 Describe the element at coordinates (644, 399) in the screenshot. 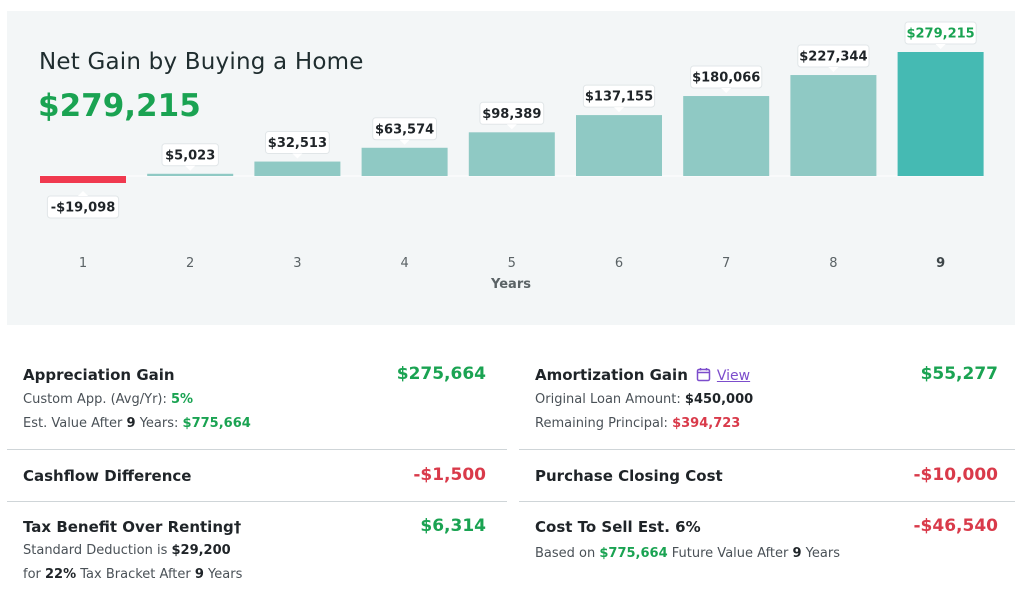

I see `original-loan-line: Original Loan Amount: $450,000` at that location.